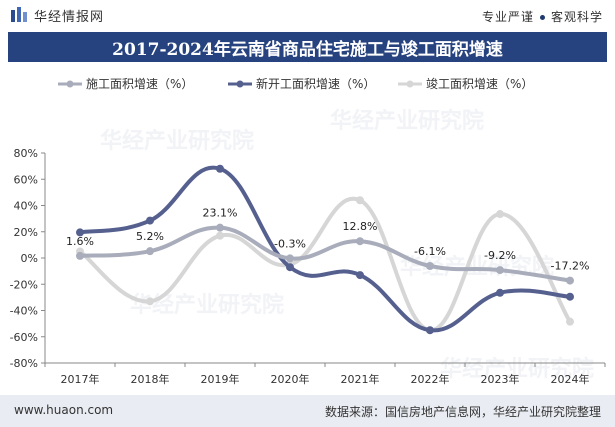 The width and height of the screenshot is (615, 427). What do you see at coordinates (24, 337) in the screenshot?
I see `y-tick-label: -60%` at bounding box center [24, 337].